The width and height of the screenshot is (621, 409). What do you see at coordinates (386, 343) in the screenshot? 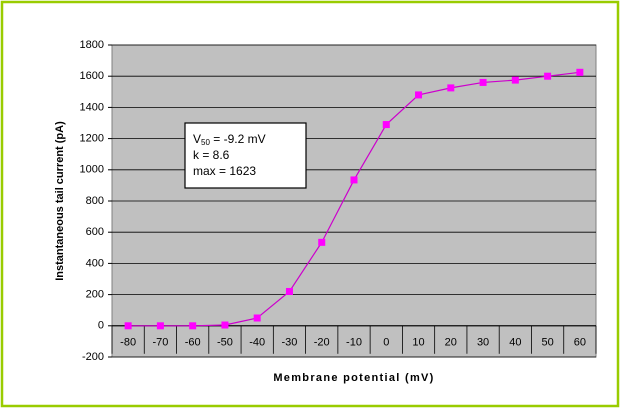
I see `x-tick-label: 0` at bounding box center [386, 343].